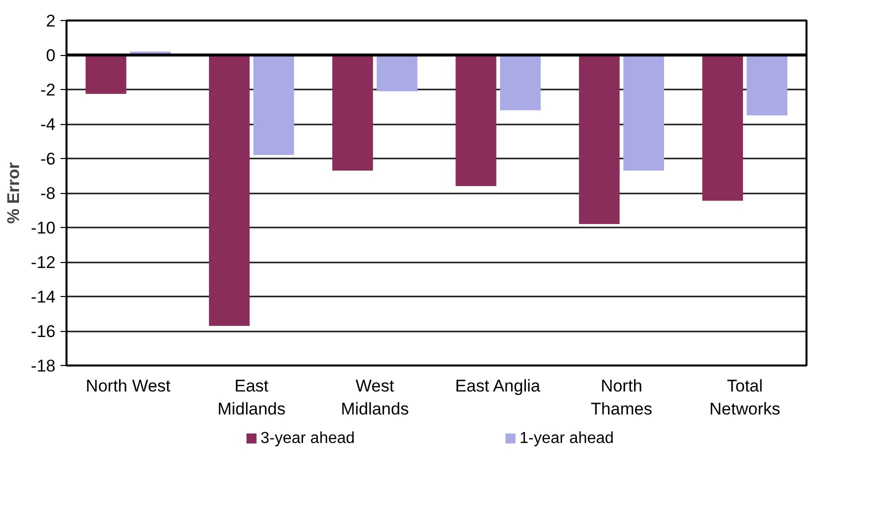 Image resolution: width=893 pixels, height=513 pixels. I want to click on x-tick-label: Total Networks, so click(744, 397).